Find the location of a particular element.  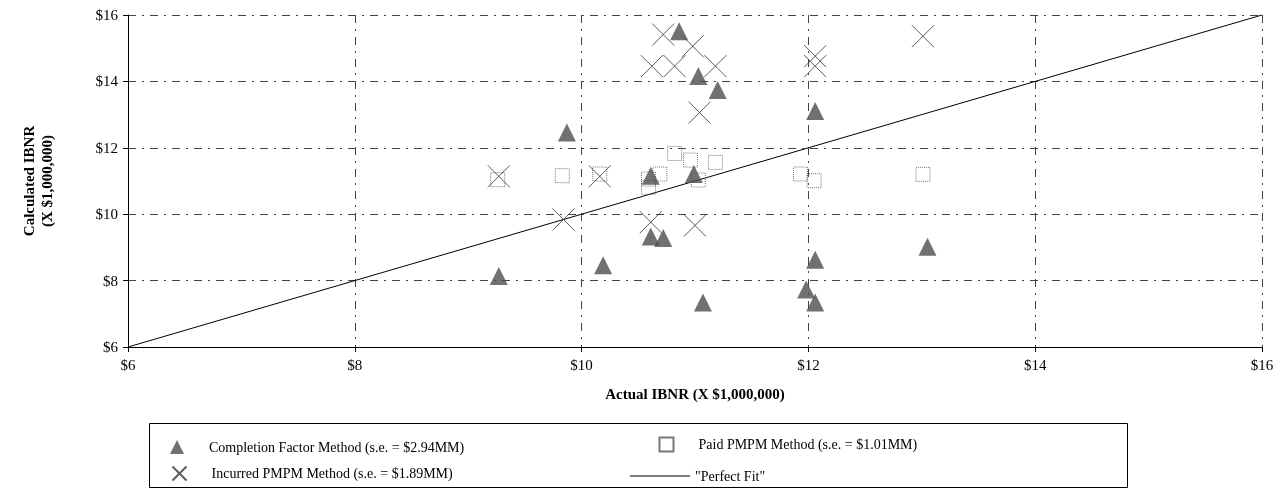

legend-label: "Perfect Fit" is located at coordinates (730, 476).